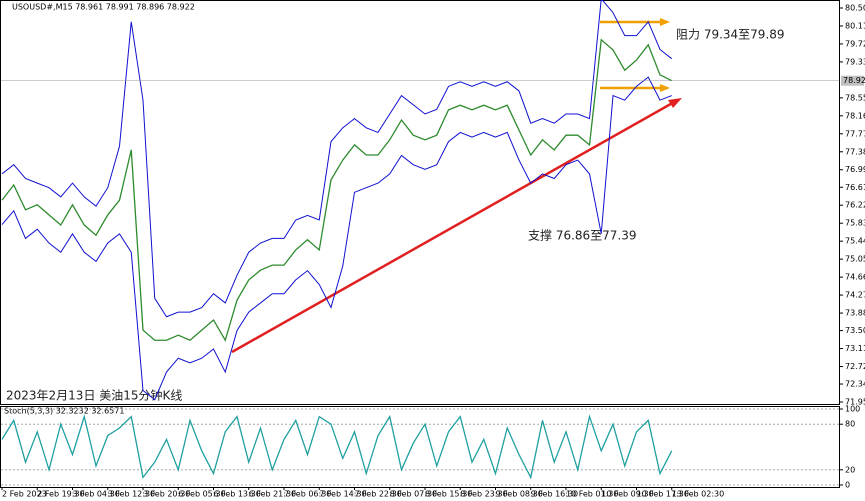  I want to click on x-tick-label: 10 Feb 09:30, so click(627, 494).